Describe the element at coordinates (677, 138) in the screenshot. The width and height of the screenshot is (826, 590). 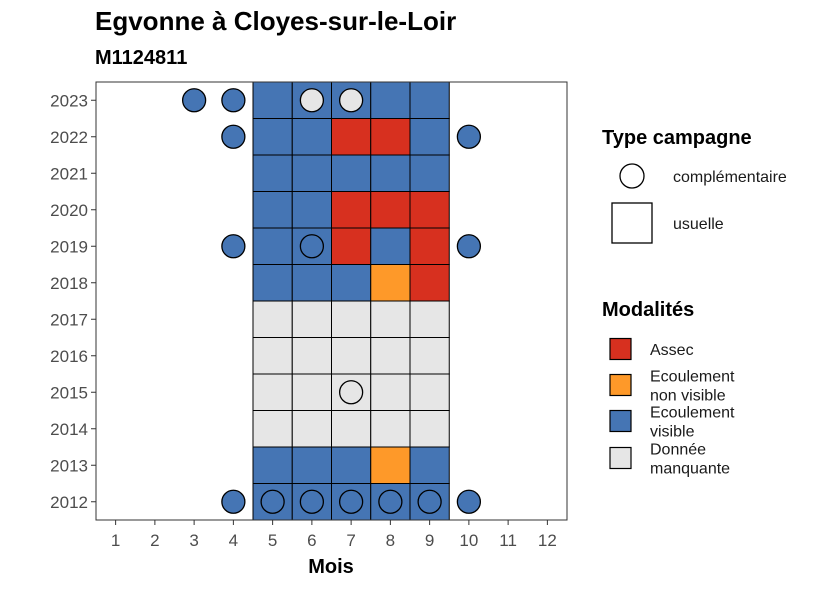
I see `legend-type-title: Type campagne` at that location.